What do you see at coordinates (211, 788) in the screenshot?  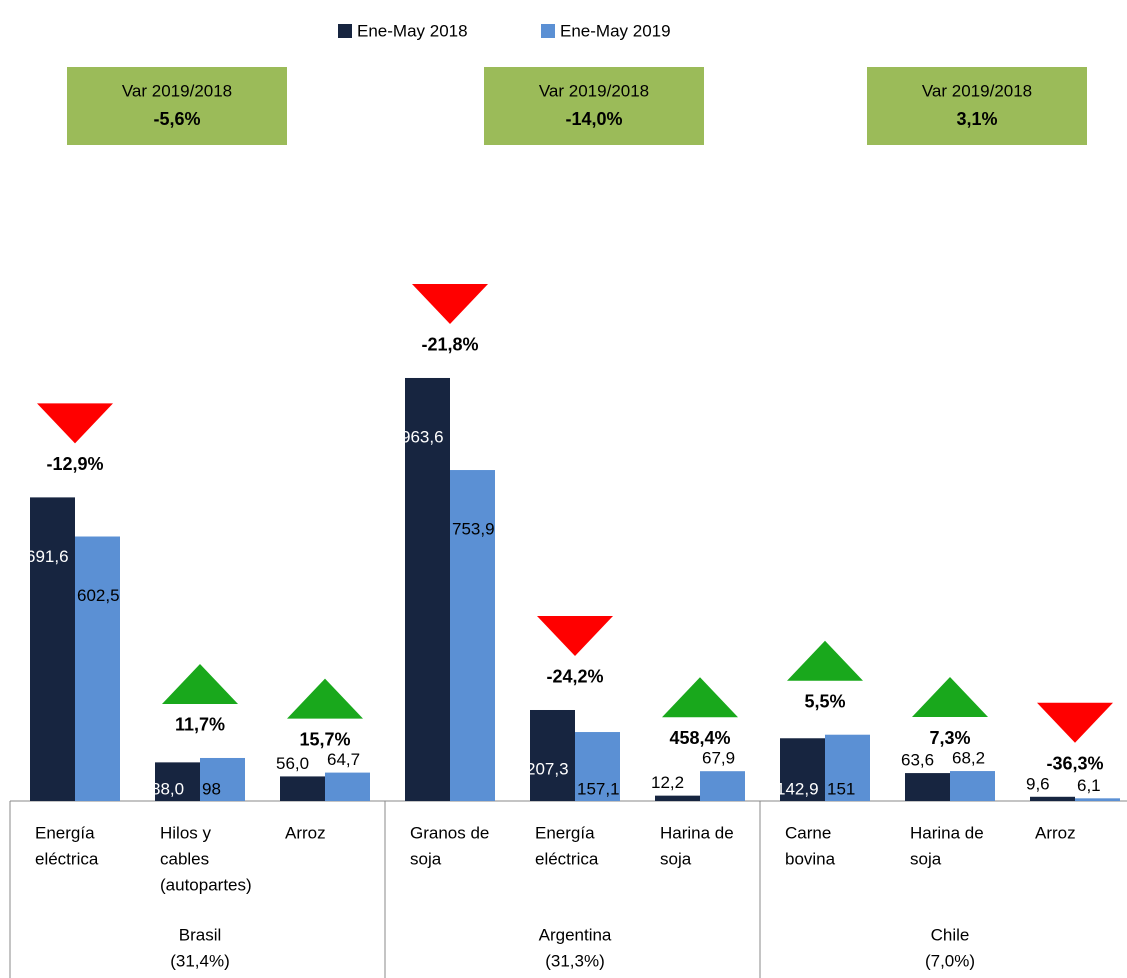 I see `value-label: 98` at bounding box center [211, 788].